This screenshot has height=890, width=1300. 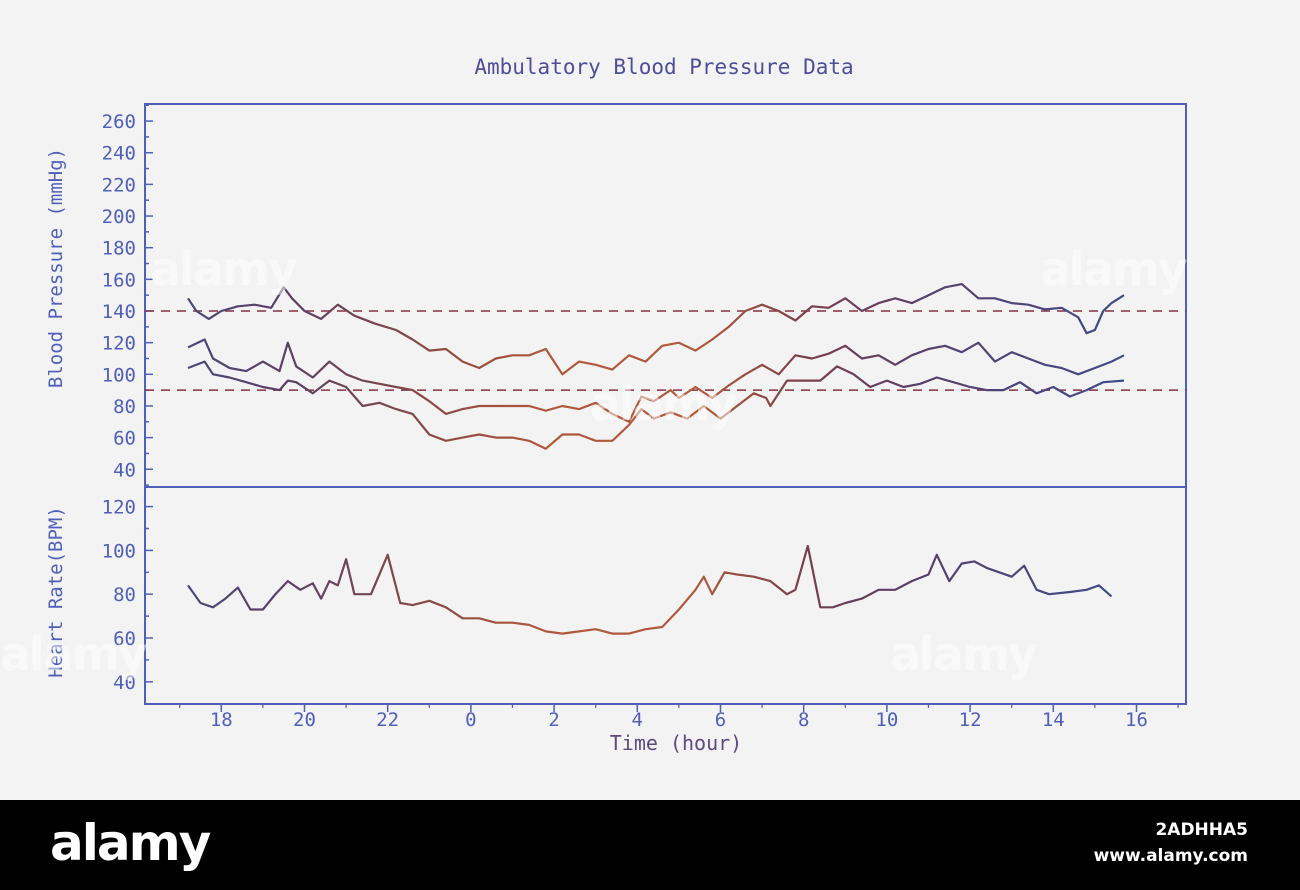 What do you see at coordinates (119, 551) in the screenshot?
I see `hr-y-tick-label: 100` at bounding box center [119, 551].